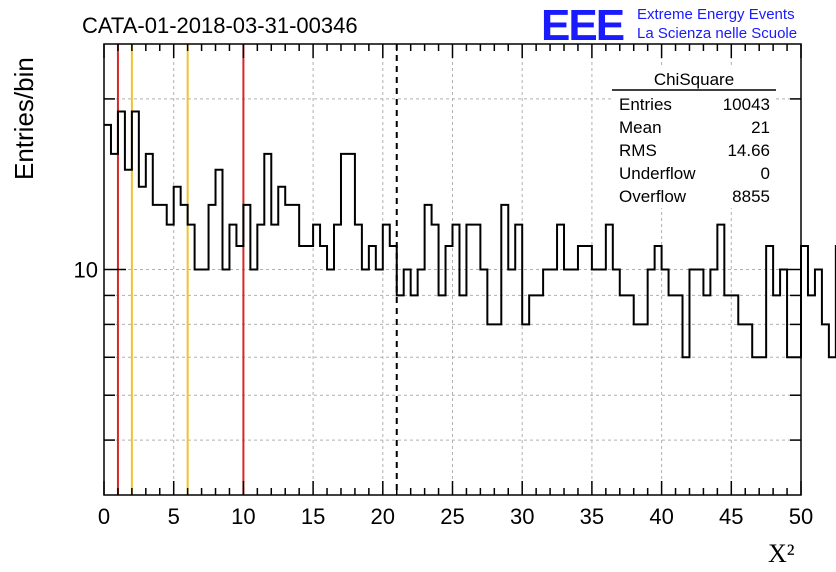 The image size is (836, 572). I want to click on x-tick-label: 10, so click(243, 516).